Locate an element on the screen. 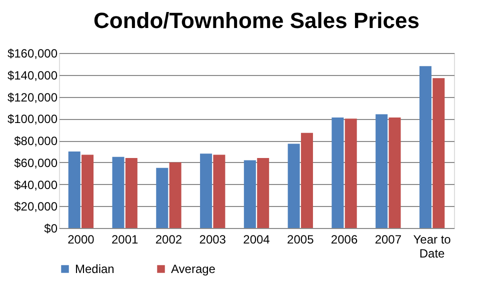 This screenshot has width=488, height=291. chart-title: Condo/Townhome Sales Prices is located at coordinates (257, 20).